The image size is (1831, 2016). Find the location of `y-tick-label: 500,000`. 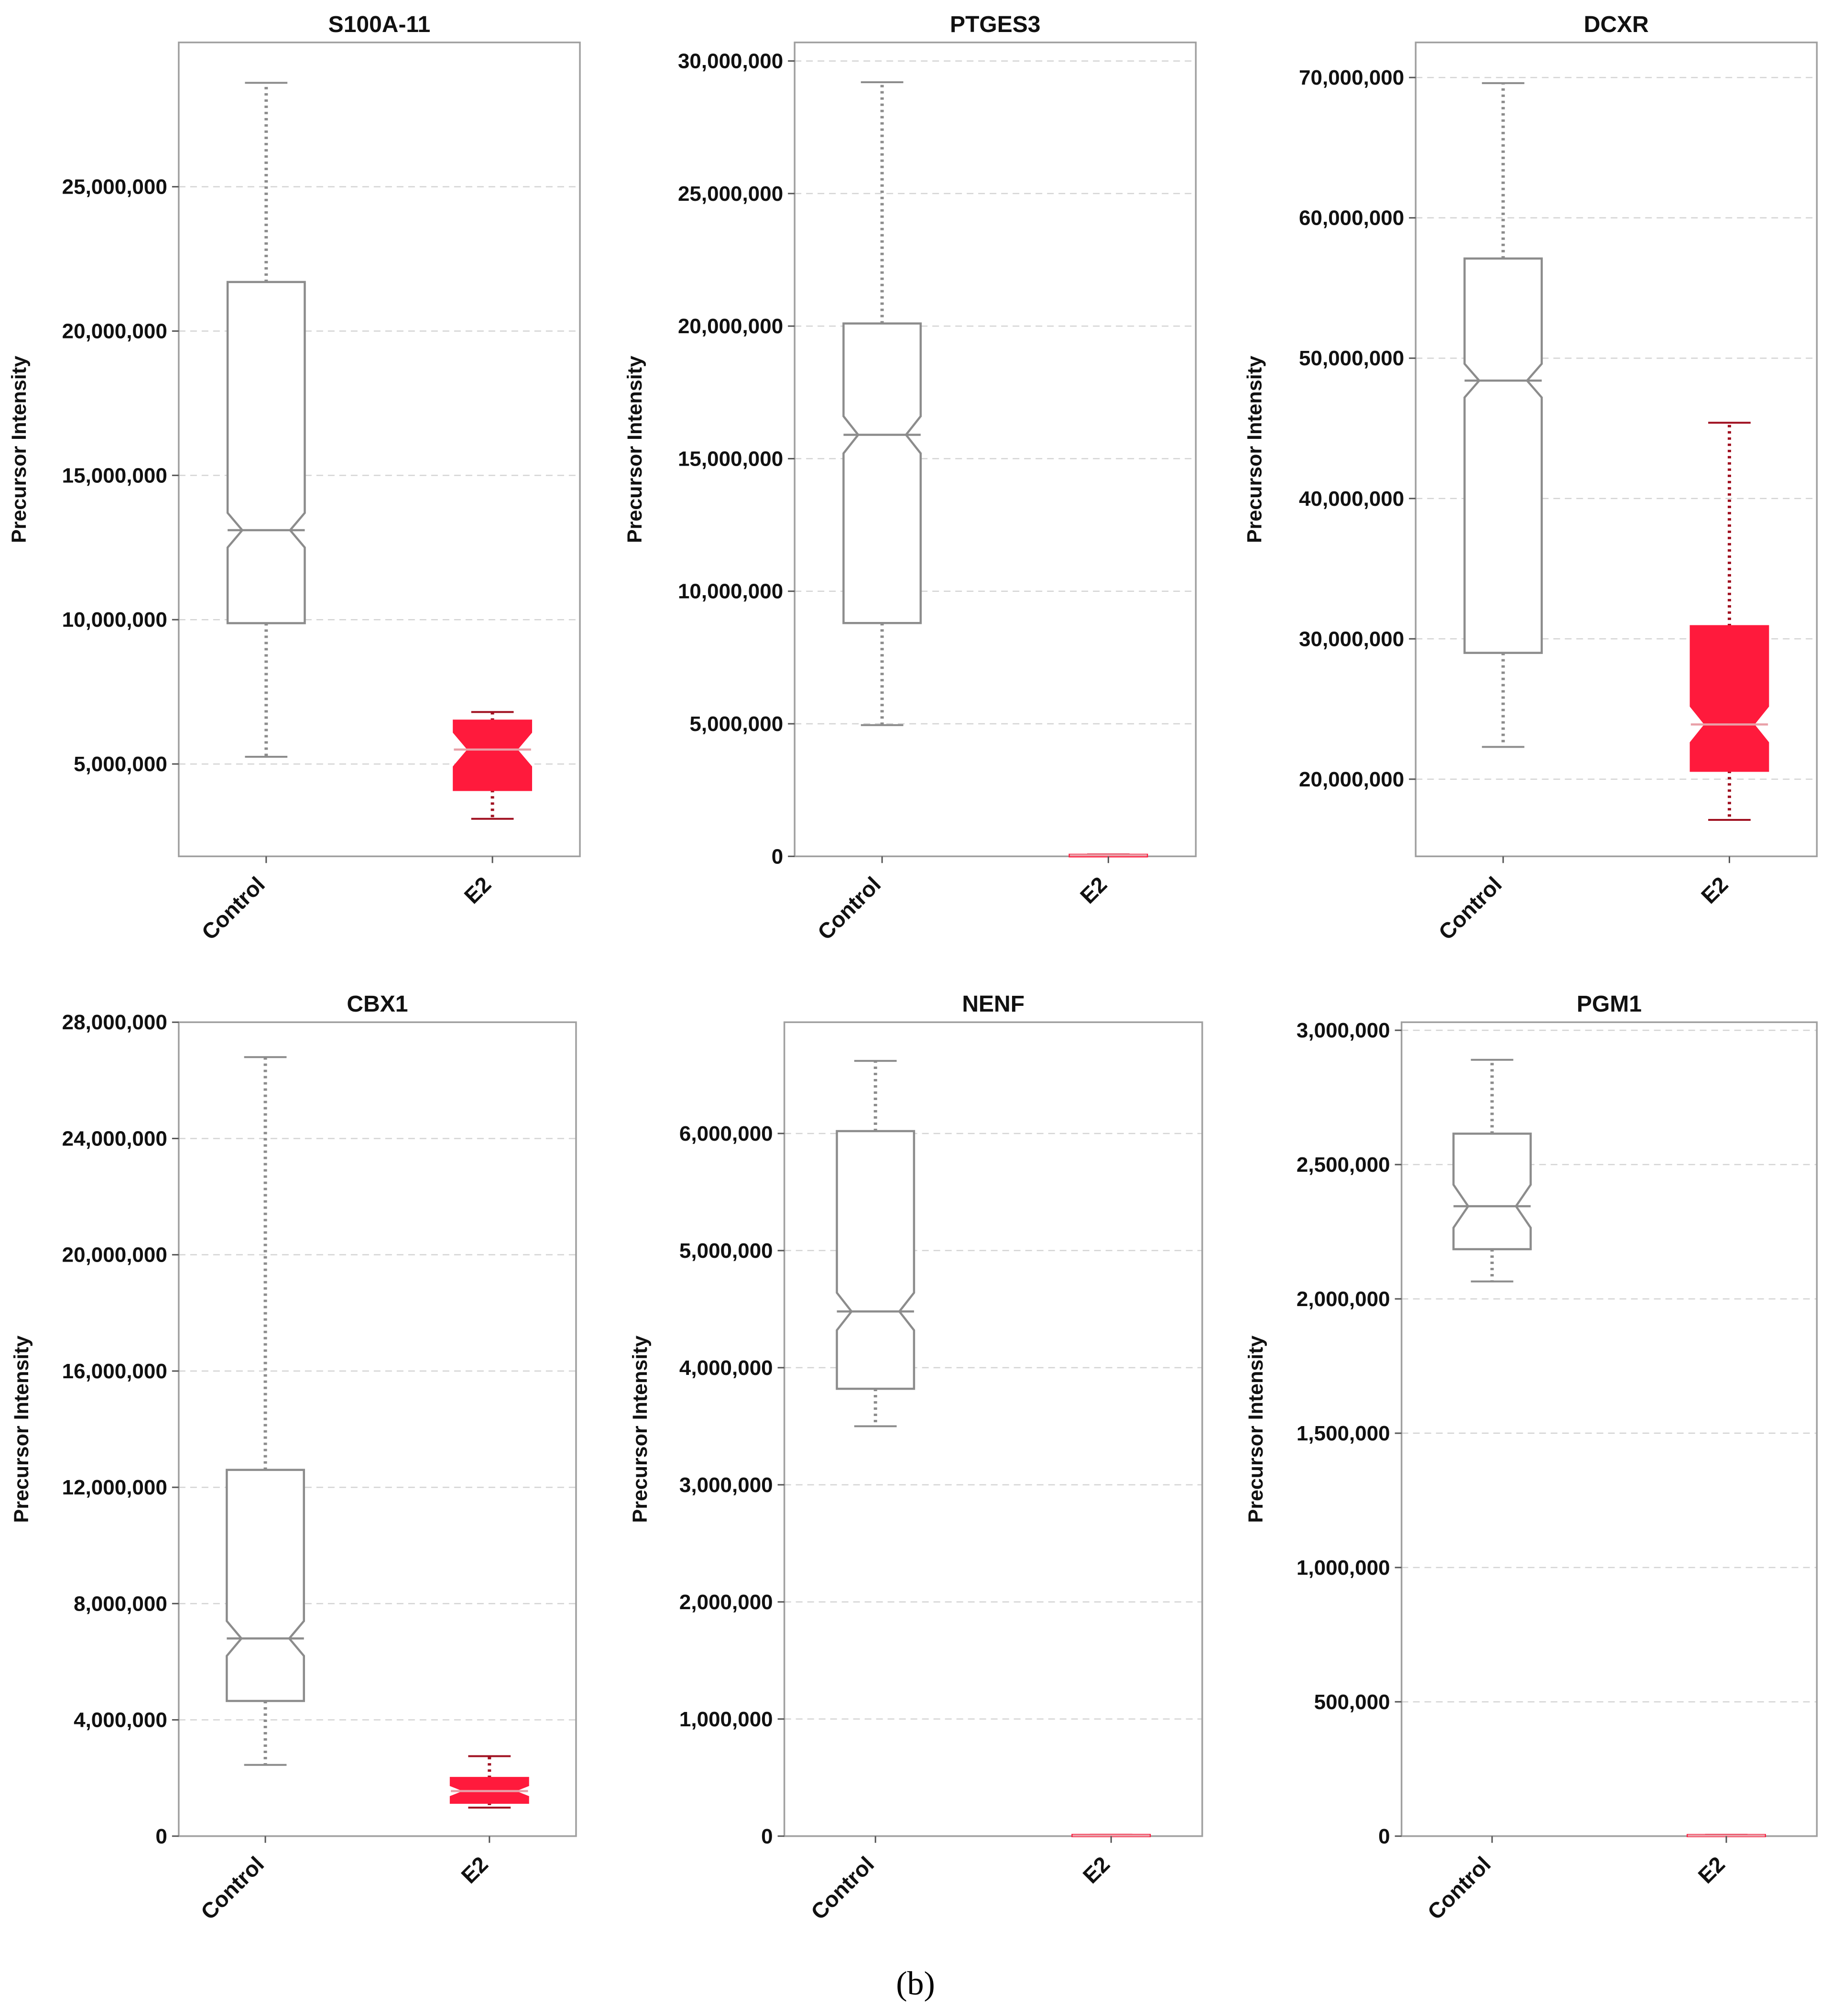

y-tick-label: 500,000 is located at coordinates (1352, 1702).